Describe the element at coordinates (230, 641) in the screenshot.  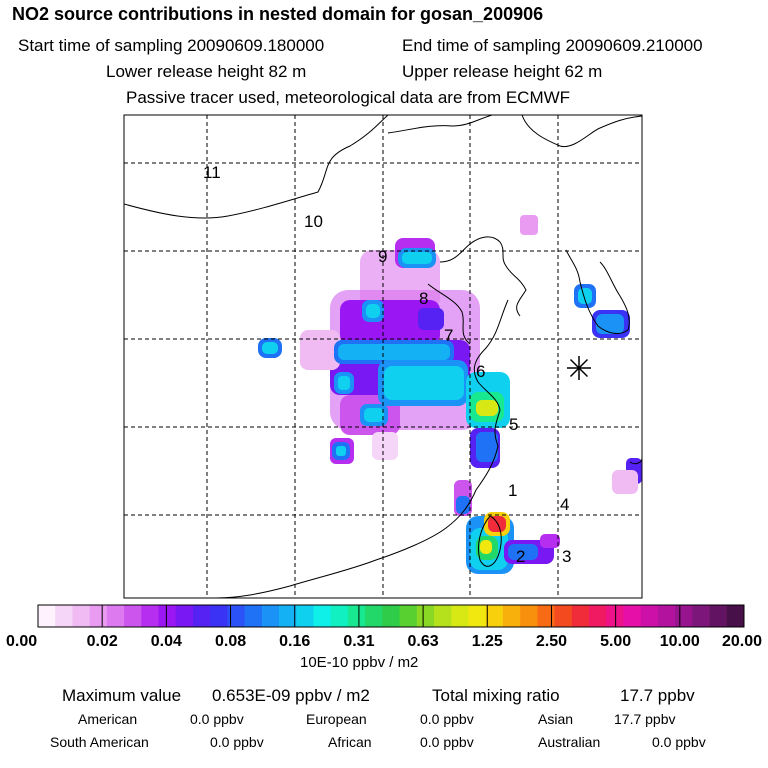
I see `colorbar-tick-label: 0.08` at that location.